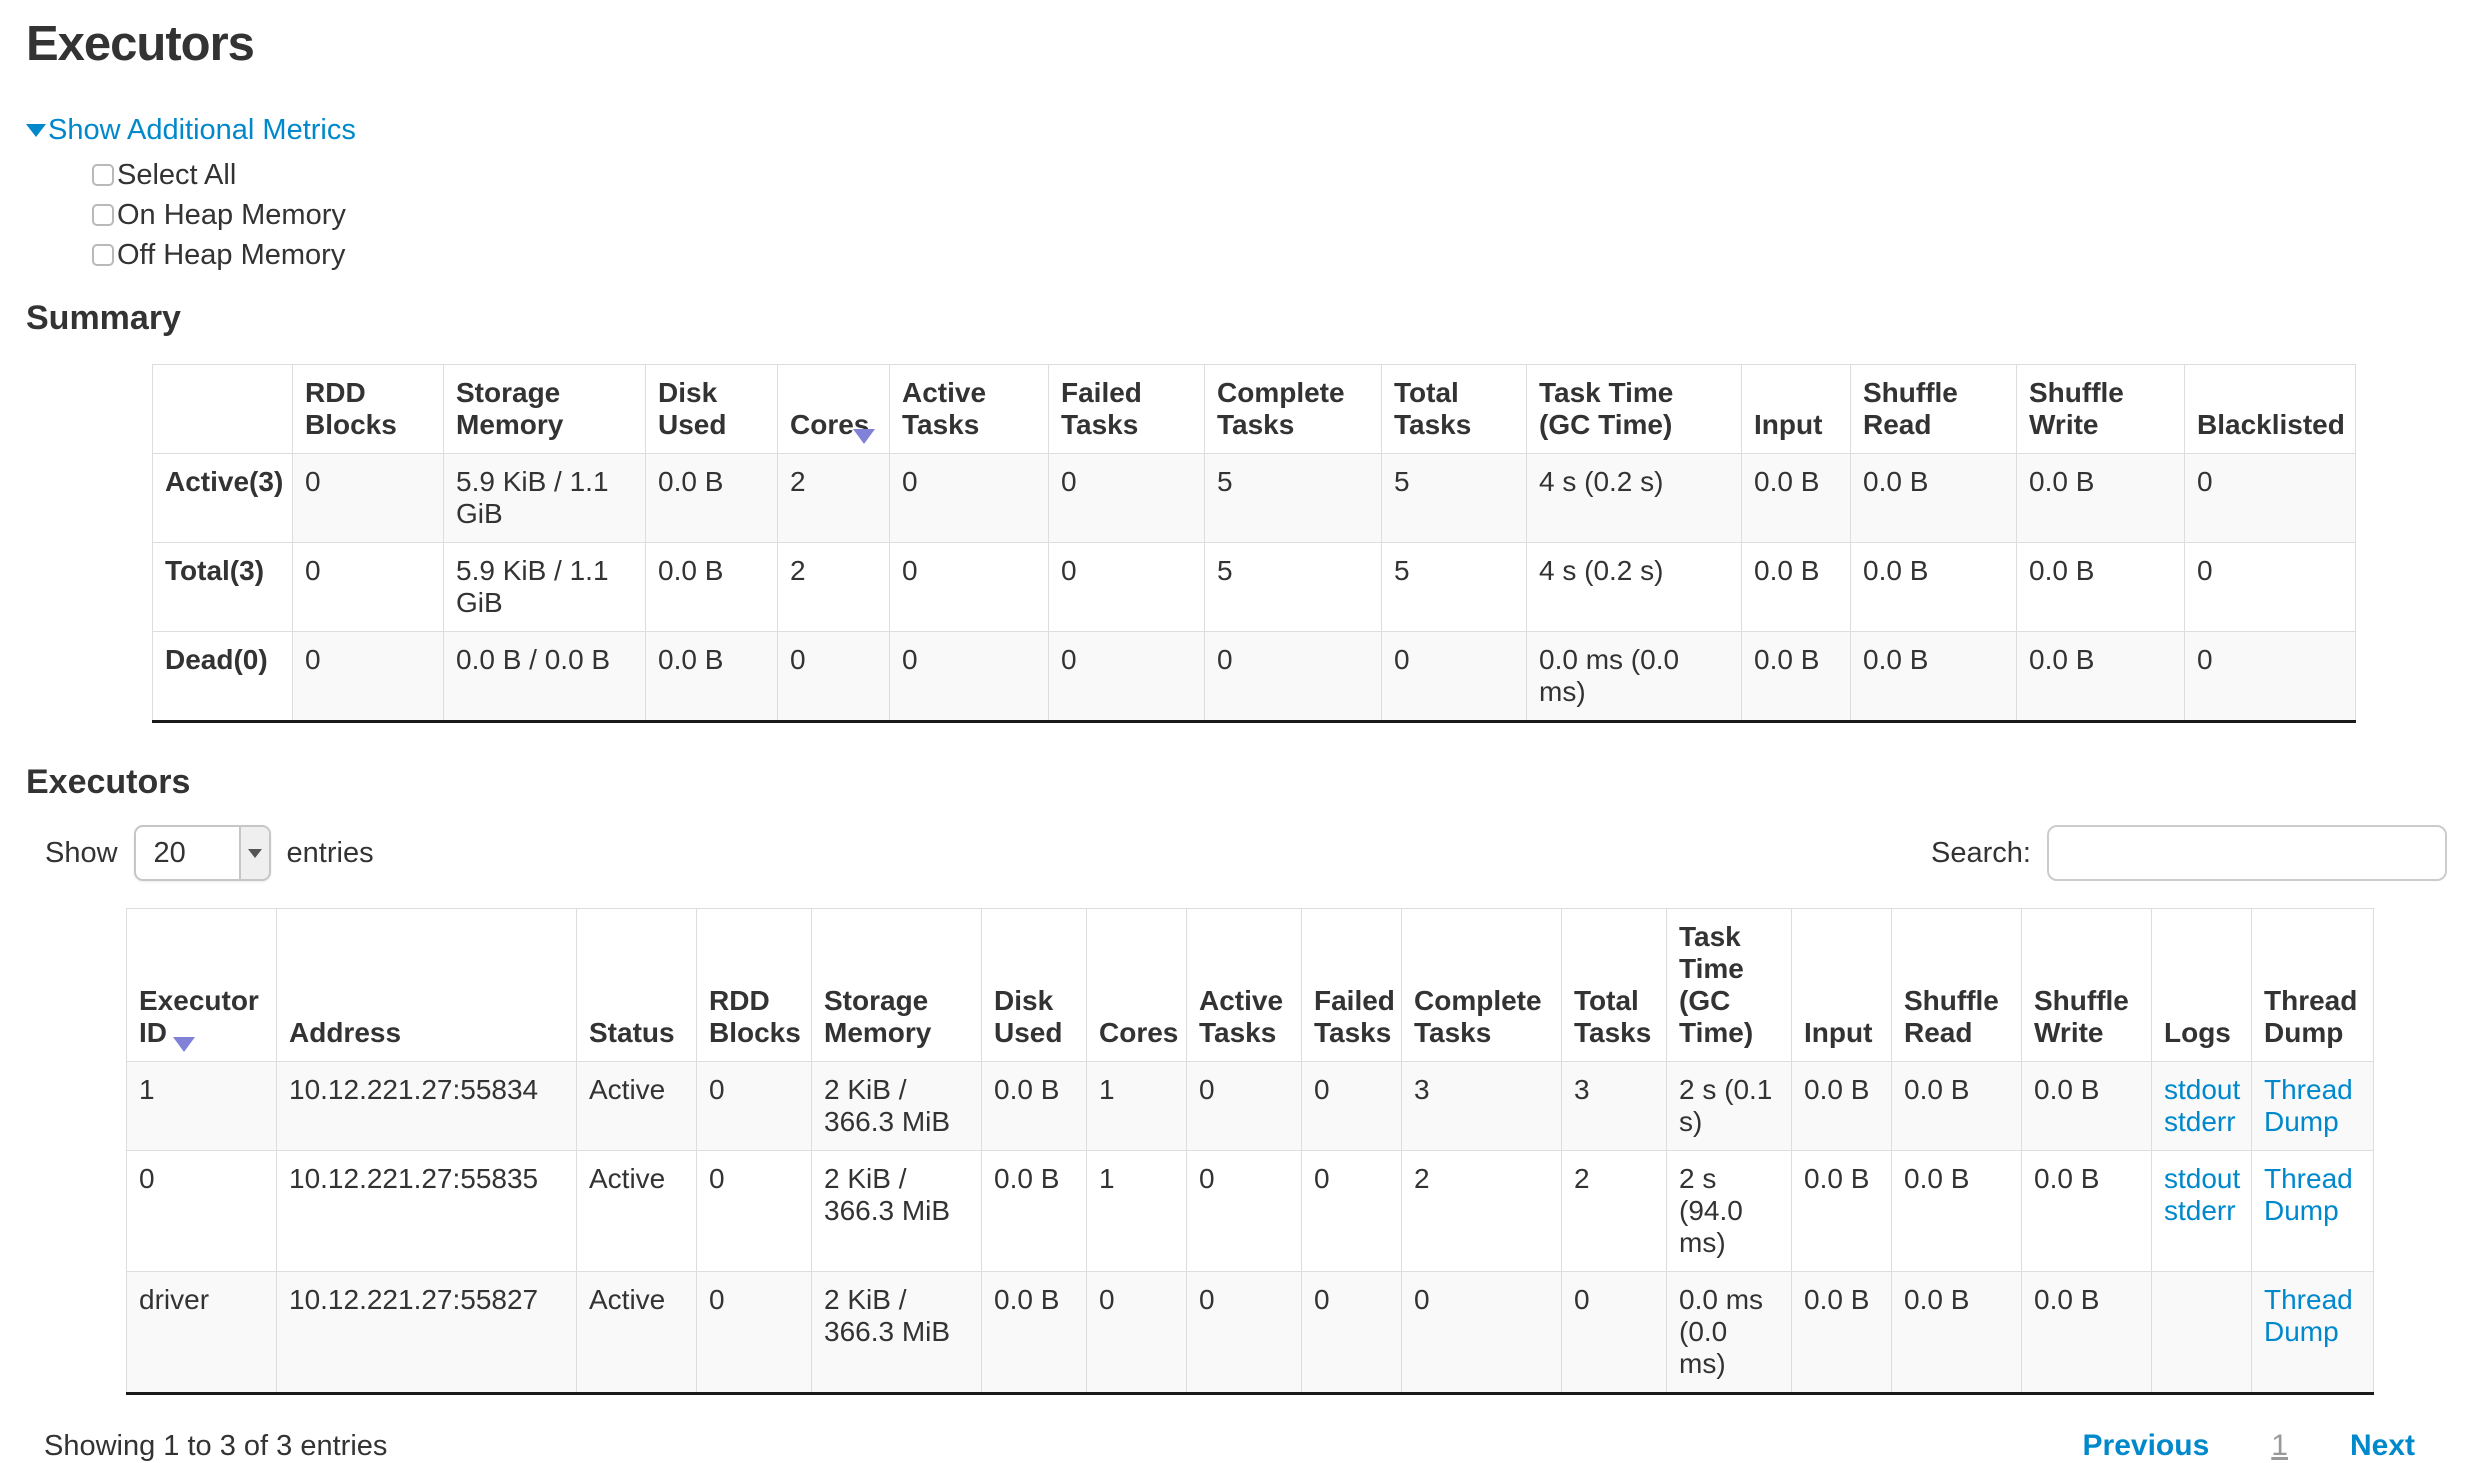 The width and height of the screenshot is (2466, 1463). I want to click on summary-col-storage-memory: Storage Memory, so click(544, 409).